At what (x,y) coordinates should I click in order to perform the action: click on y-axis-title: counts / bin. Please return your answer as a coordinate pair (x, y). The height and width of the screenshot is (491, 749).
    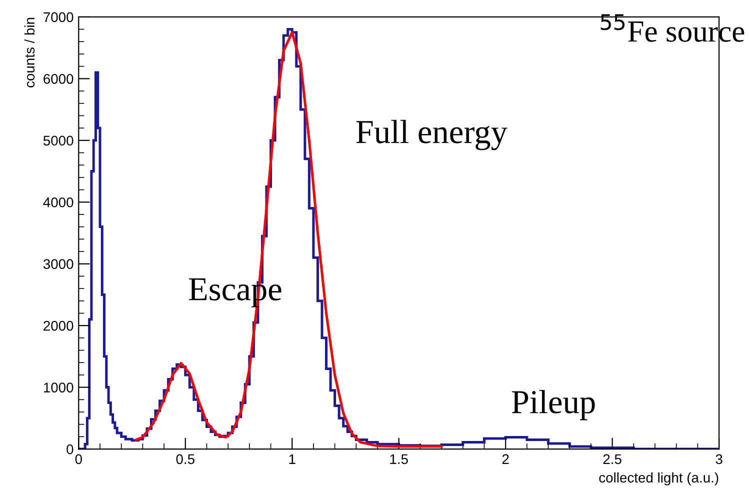
    Looking at the image, I should click on (29, 53).